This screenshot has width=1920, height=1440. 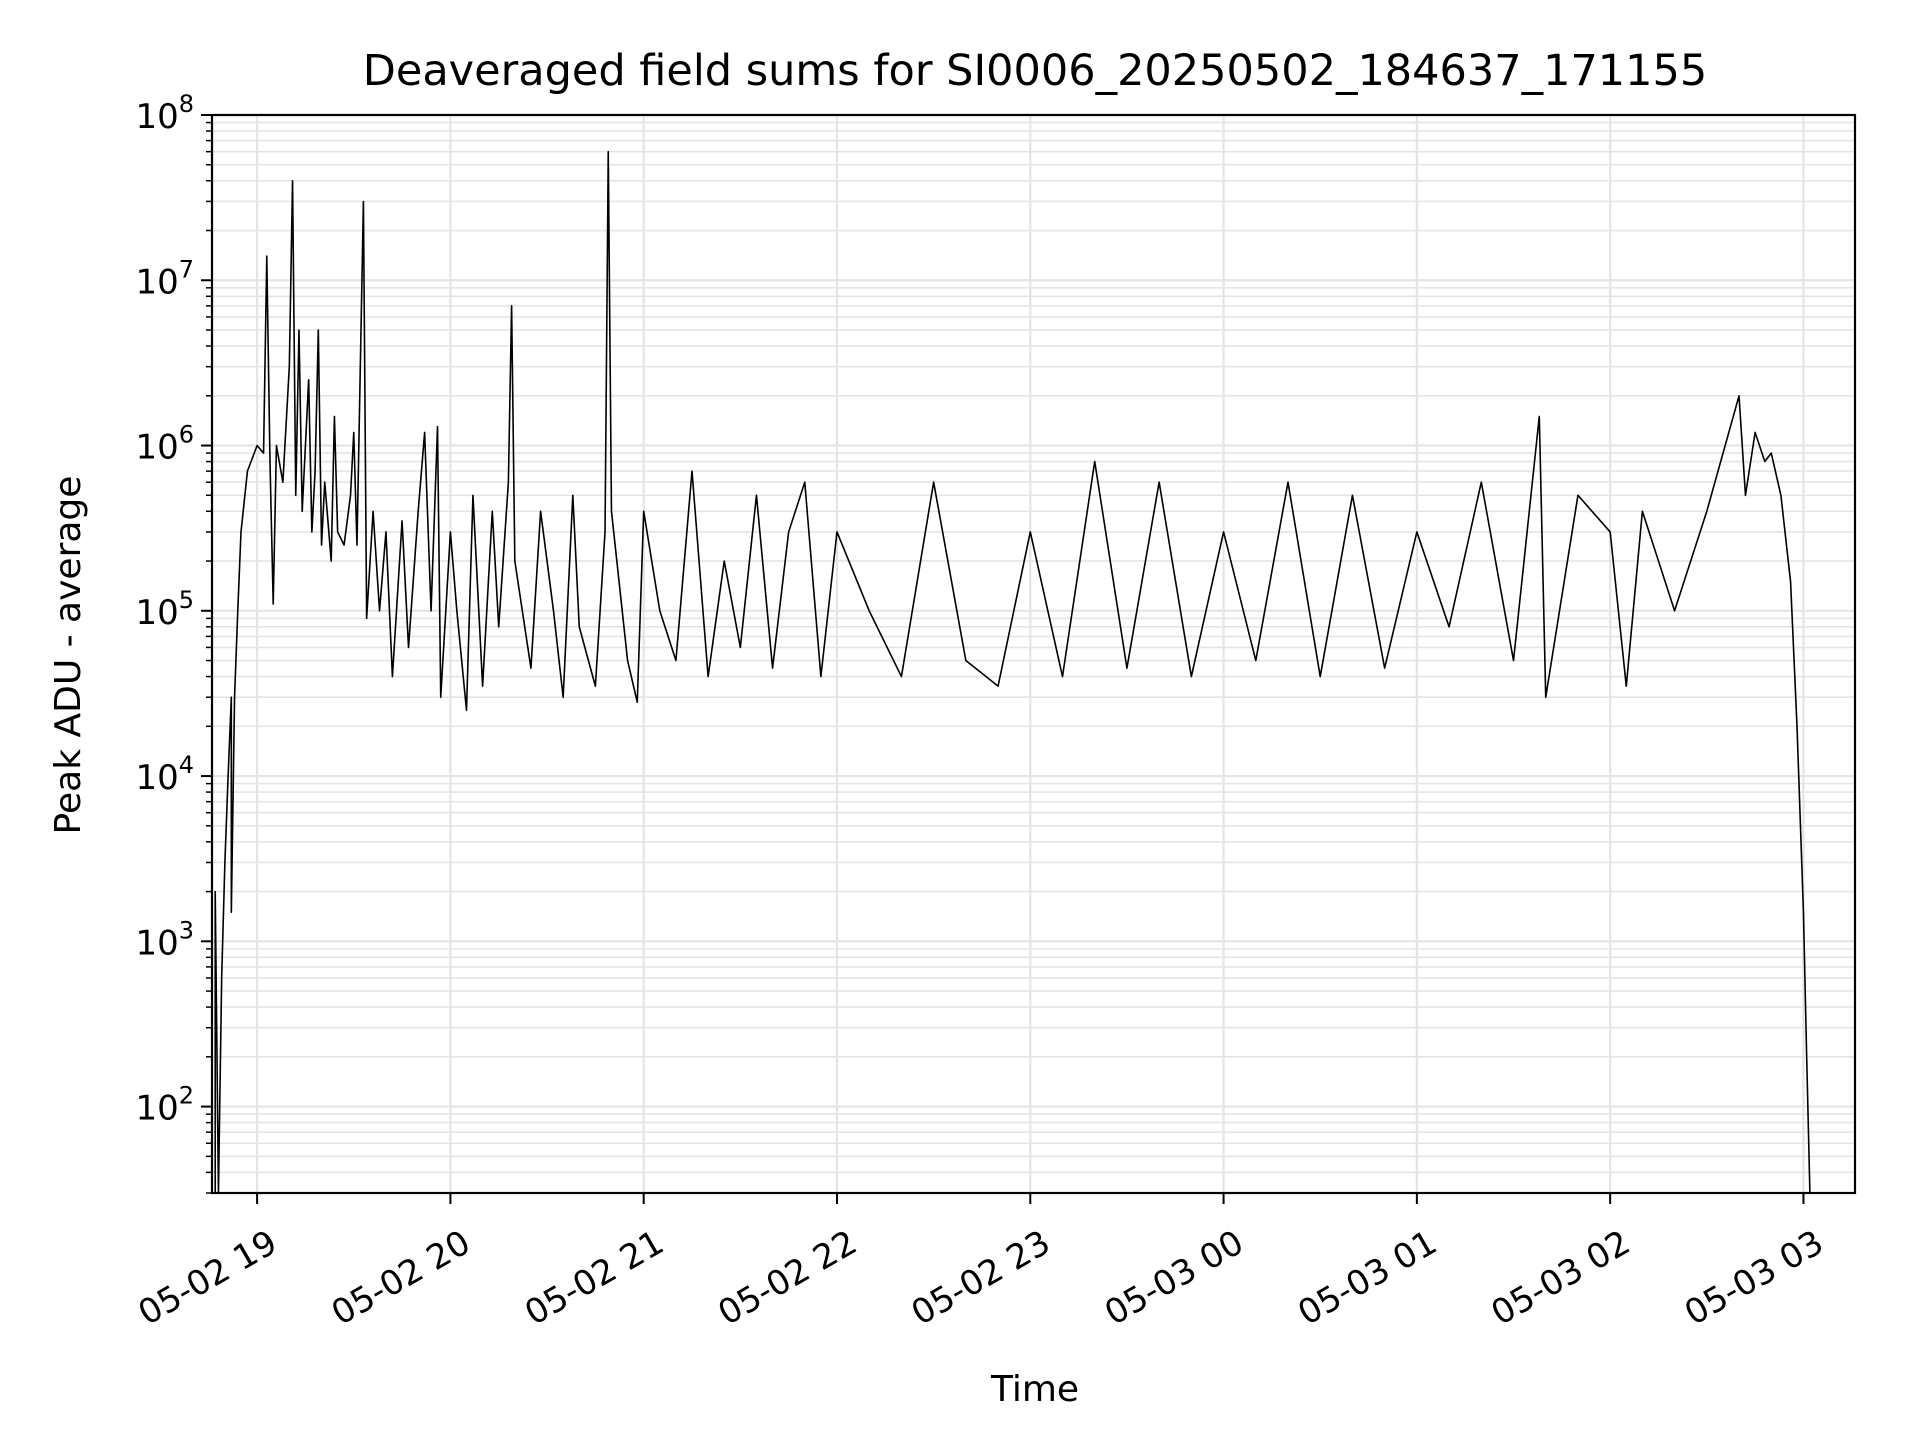 I want to click on y-axis-label: Peak ADU - average, so click(x=68, y=655).